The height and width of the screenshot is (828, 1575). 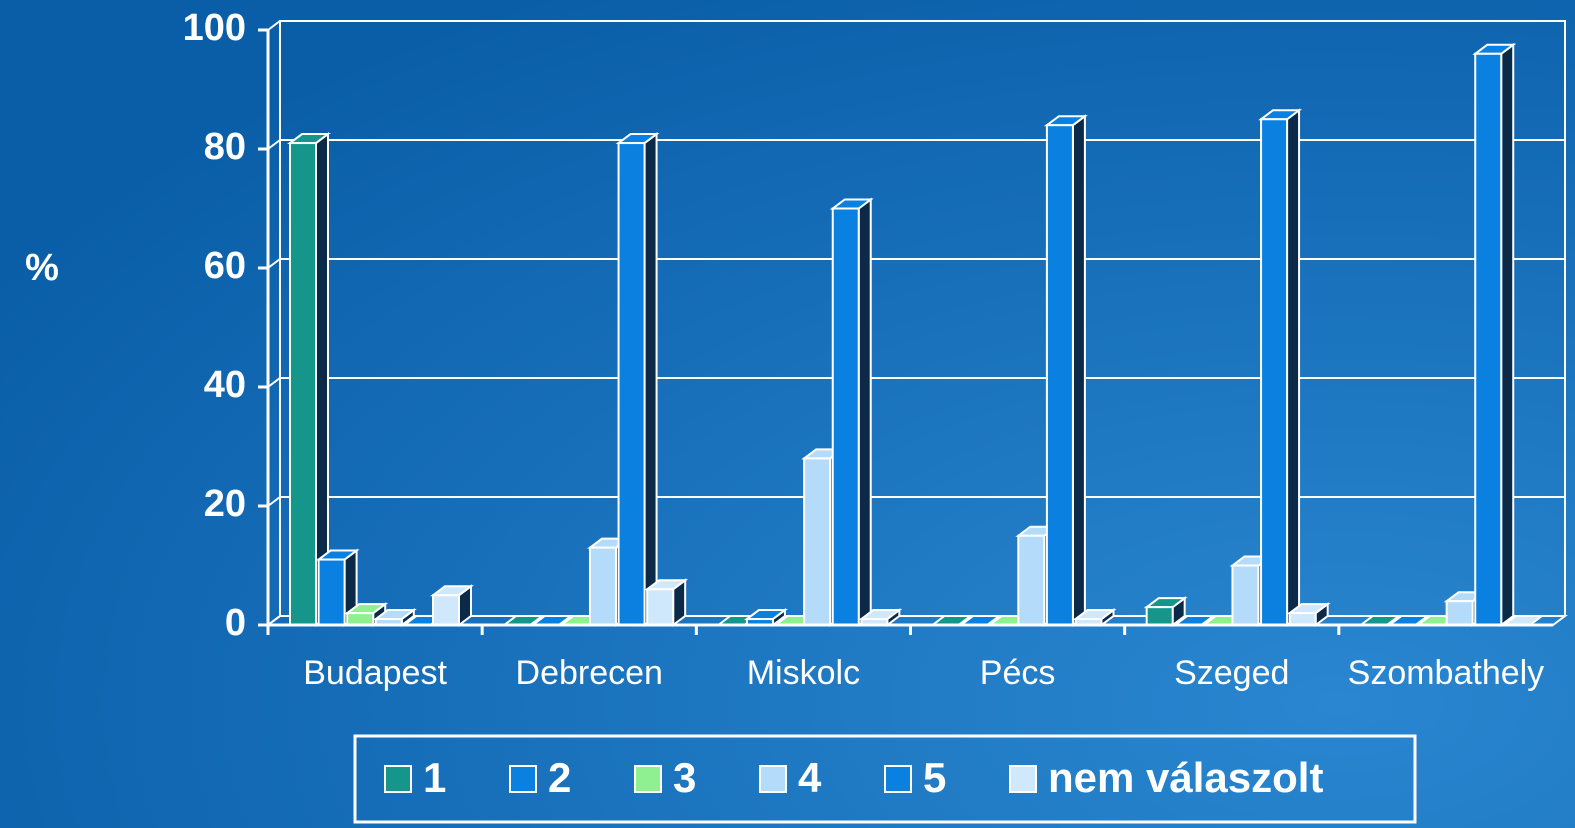 I want to click on x-tick-label: Szombathely, so click(x=1446, y=673).